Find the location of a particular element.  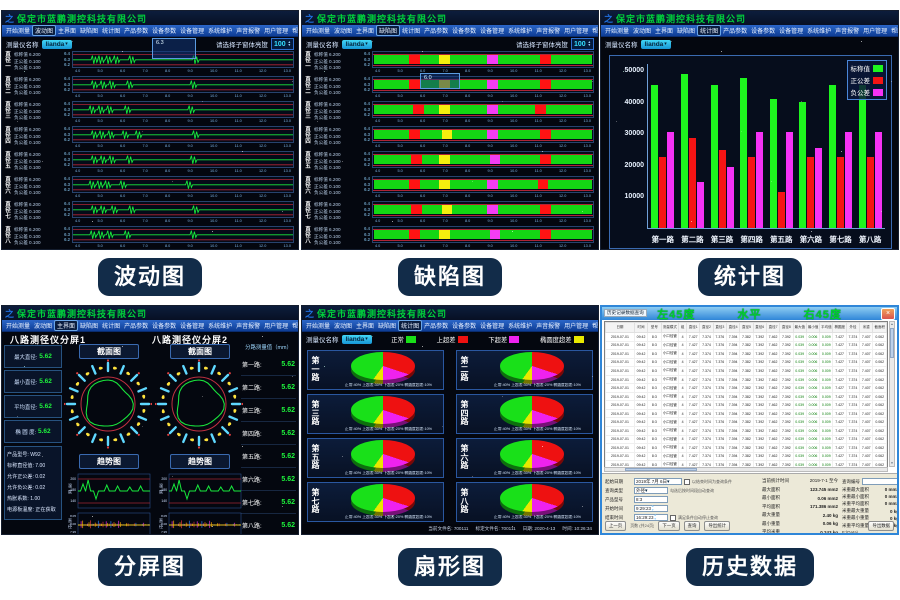

field-input: 9:29:23 ▲ ▼ is located at coordinates (651, 508).